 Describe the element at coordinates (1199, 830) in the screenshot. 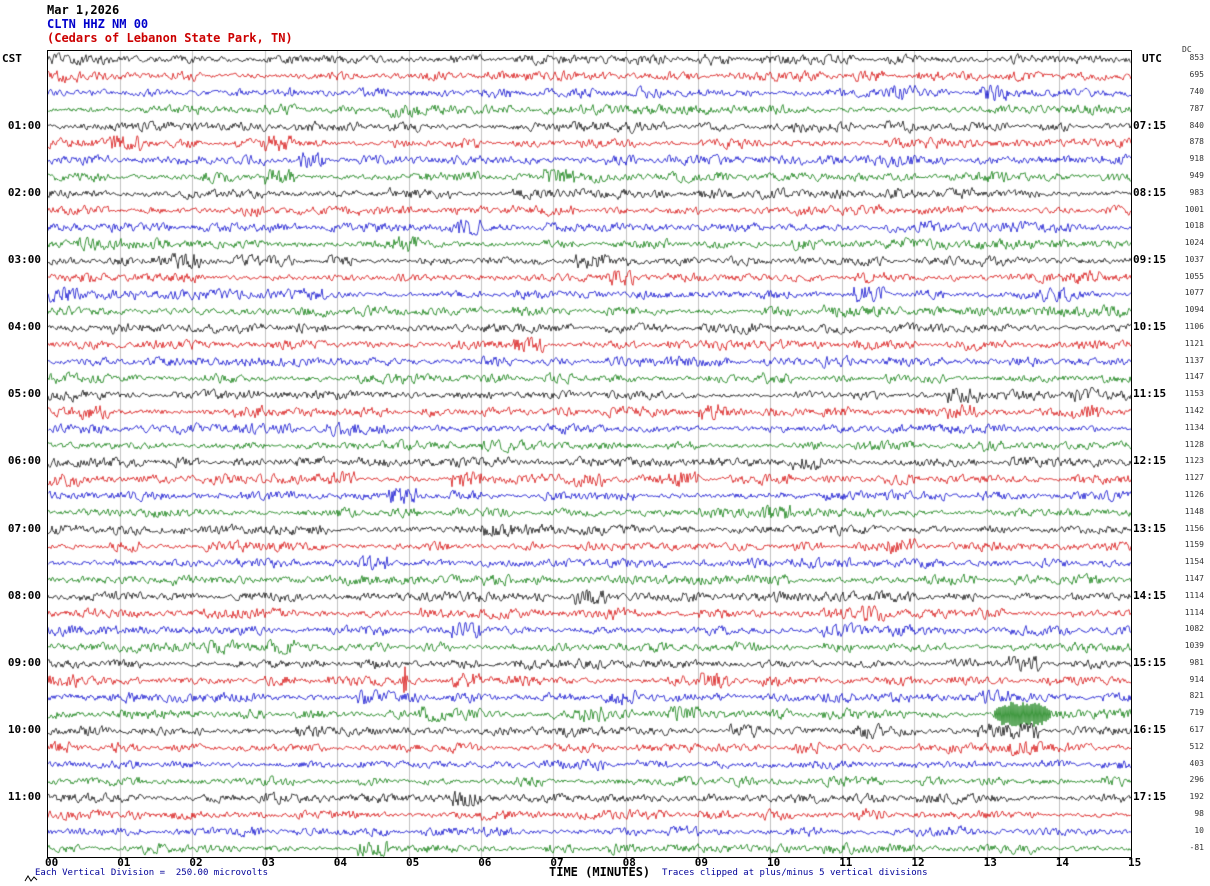

I see `dc-offset-value: 10` at that location.